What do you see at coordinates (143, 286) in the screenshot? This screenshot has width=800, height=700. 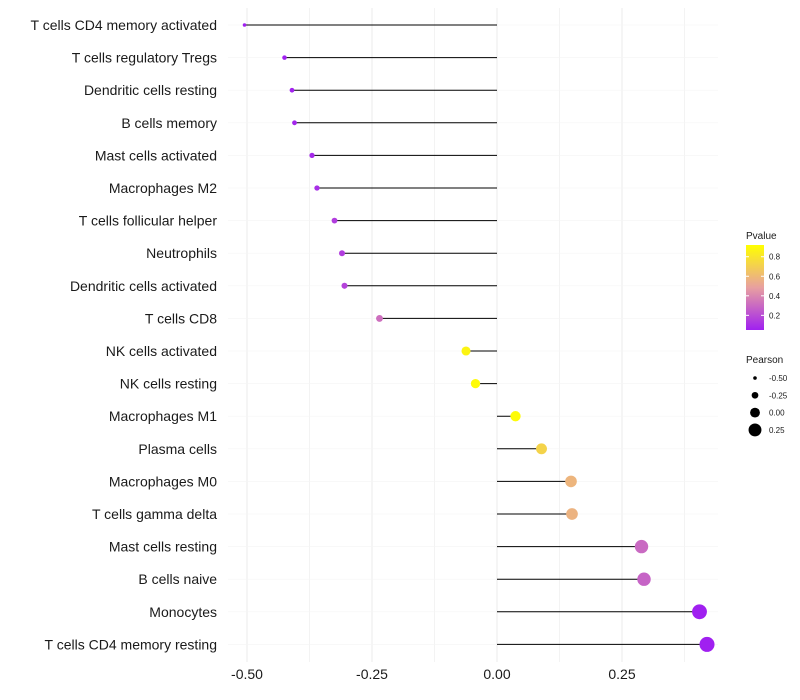 I see `category-label: Dendritic cells activated` at bounding box center [143, 286].